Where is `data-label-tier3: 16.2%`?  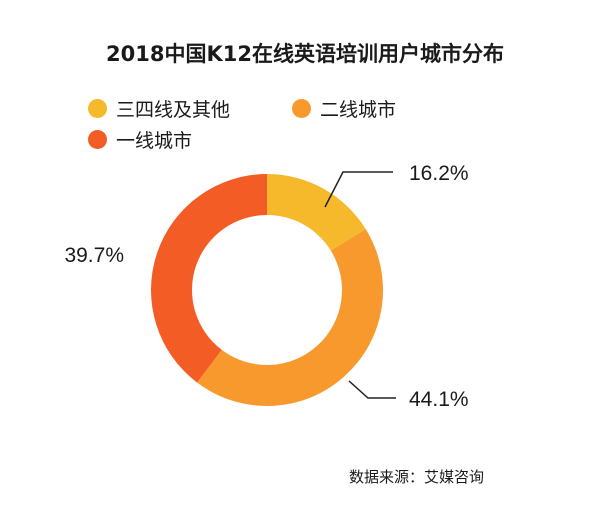 data-label-tier3: 16.2% is located at coordinates (439, 173).